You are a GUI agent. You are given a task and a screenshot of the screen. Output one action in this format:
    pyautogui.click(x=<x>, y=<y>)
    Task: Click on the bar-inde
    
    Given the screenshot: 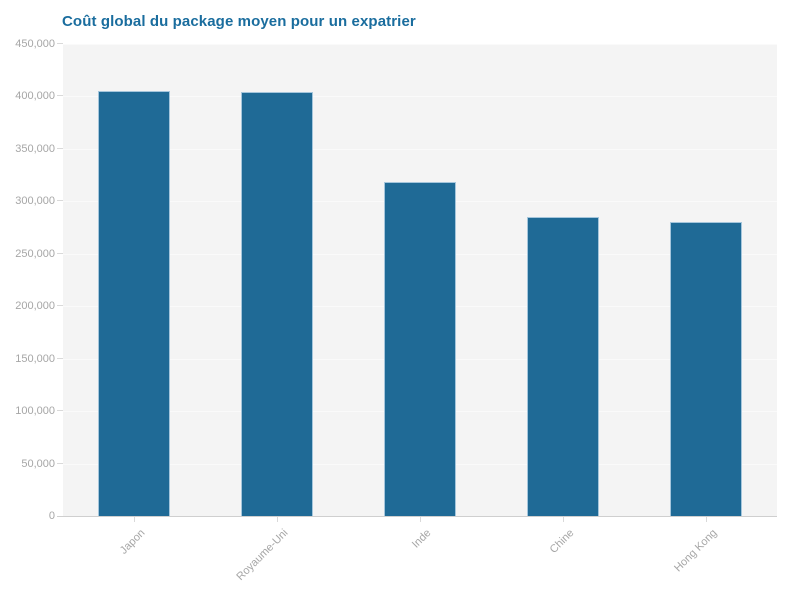 What is the action you would take?
    pyautogui.click(x=420, y=349)
    